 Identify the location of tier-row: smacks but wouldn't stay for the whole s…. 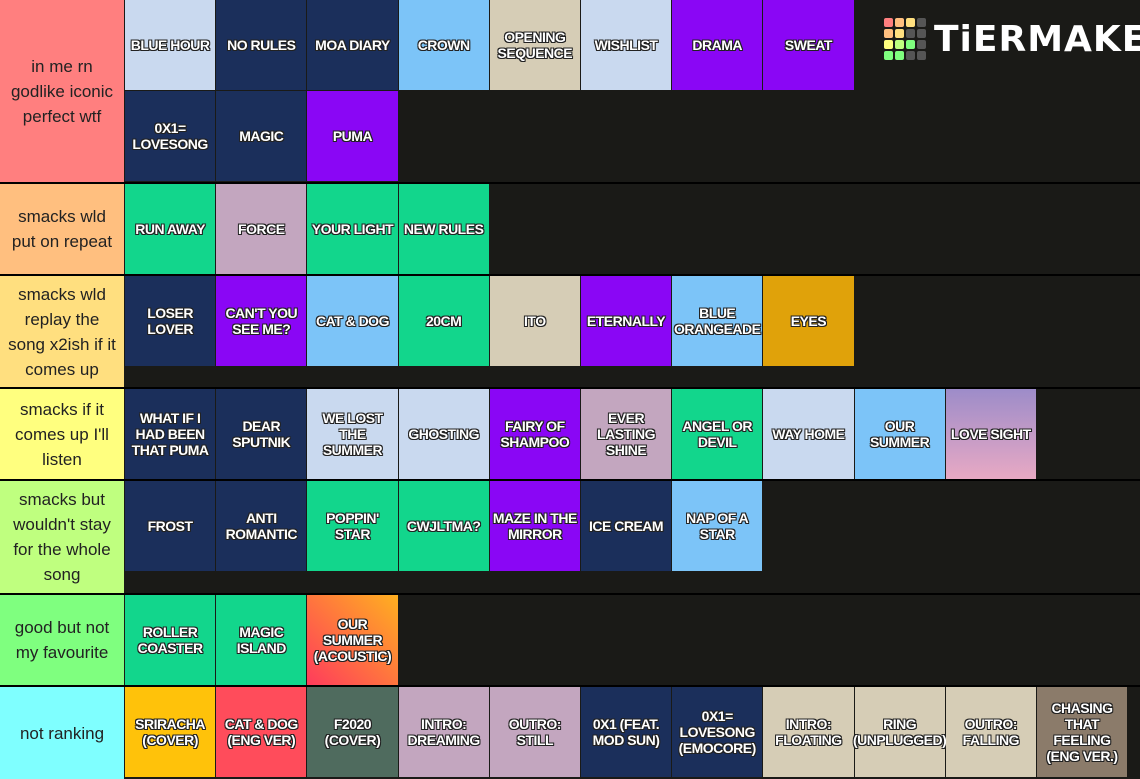
(570, 537).